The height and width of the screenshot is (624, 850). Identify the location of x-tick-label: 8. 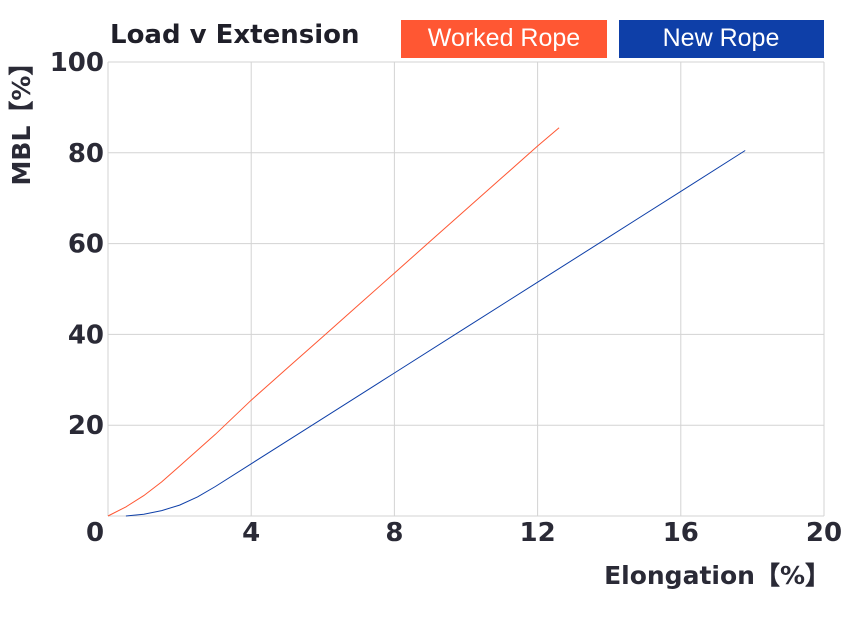
(394, 533).